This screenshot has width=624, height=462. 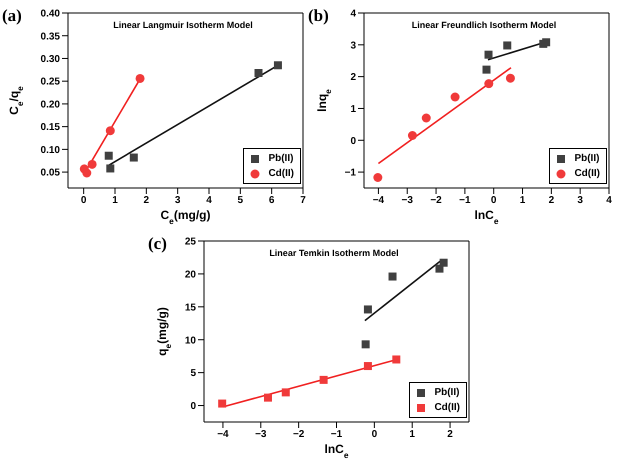 I want to click on y-tick-label: 25, so click(x=190, y=242).